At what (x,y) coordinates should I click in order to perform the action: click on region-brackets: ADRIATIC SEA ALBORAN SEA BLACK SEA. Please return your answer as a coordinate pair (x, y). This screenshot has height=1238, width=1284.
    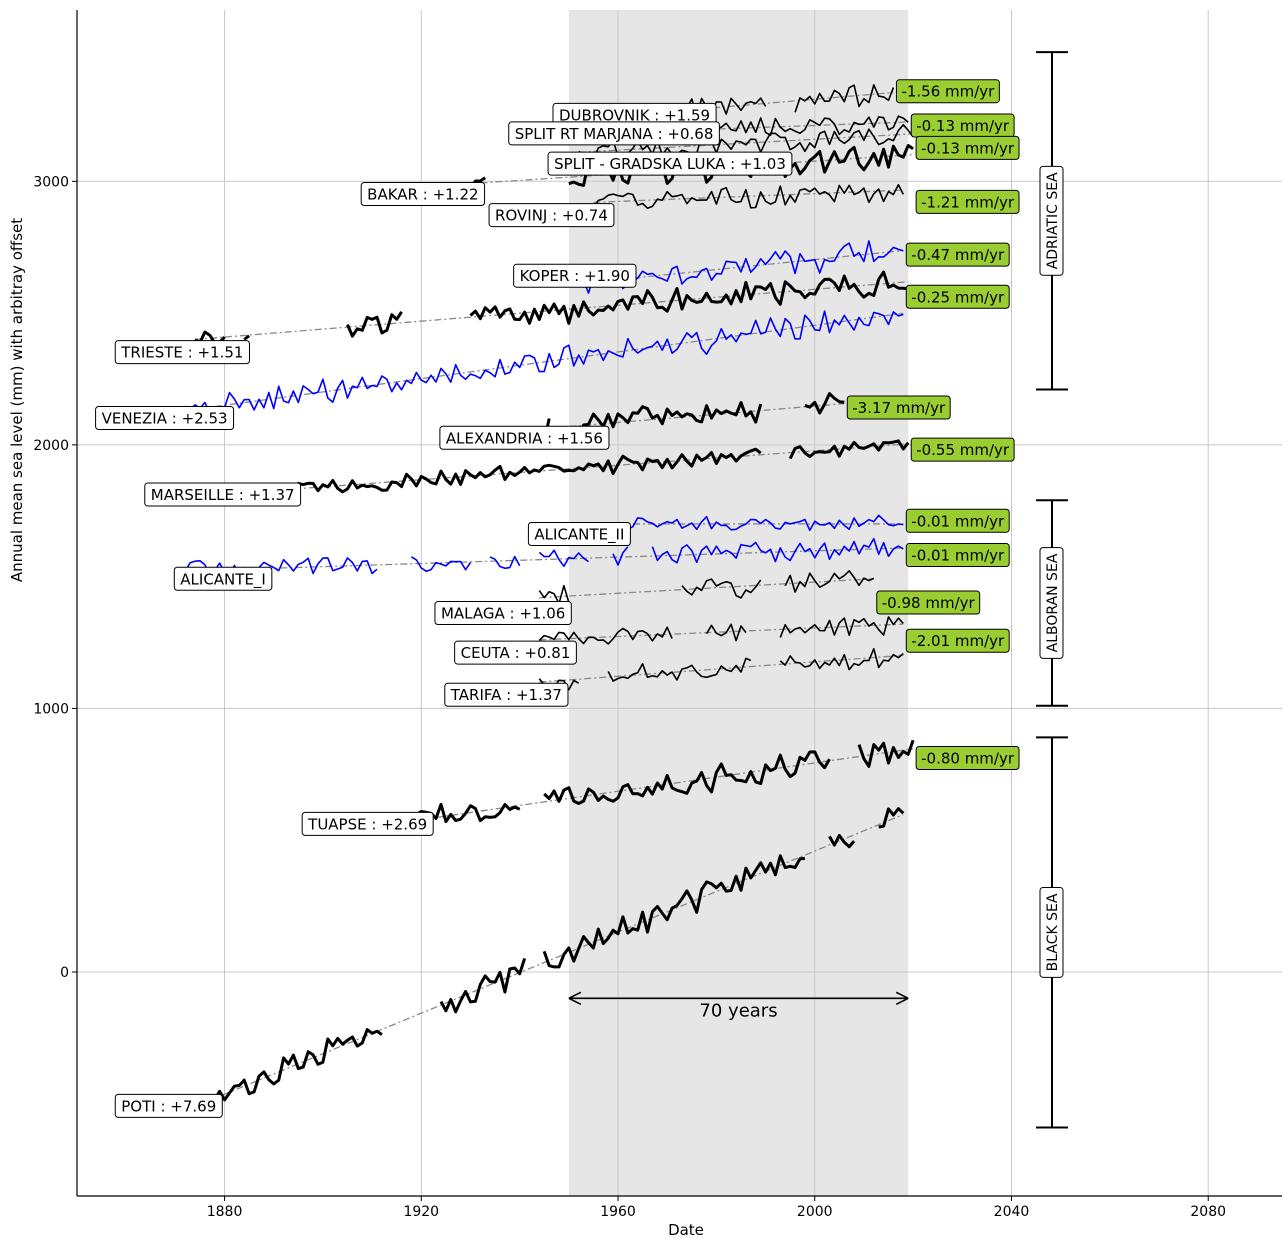
    Looking at the image, I should click on (1052, 590).